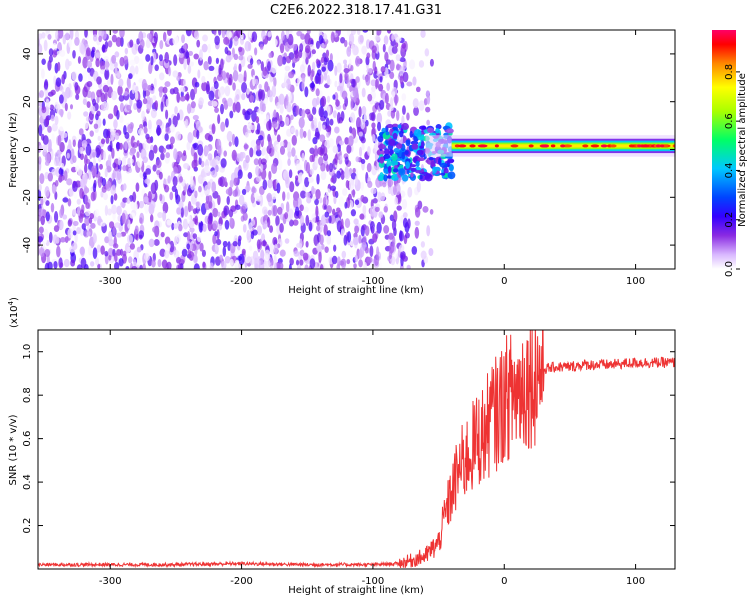  What do you see at coordinates (373, 281) in the screenshot?
I see `x-tick-label: -100` at bounding box center [373, 281].